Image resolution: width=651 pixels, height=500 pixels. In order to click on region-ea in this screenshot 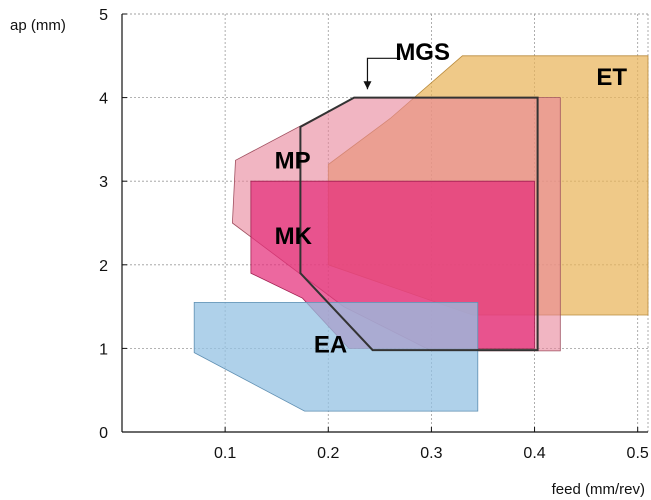, I will do `click(336, 356)`.